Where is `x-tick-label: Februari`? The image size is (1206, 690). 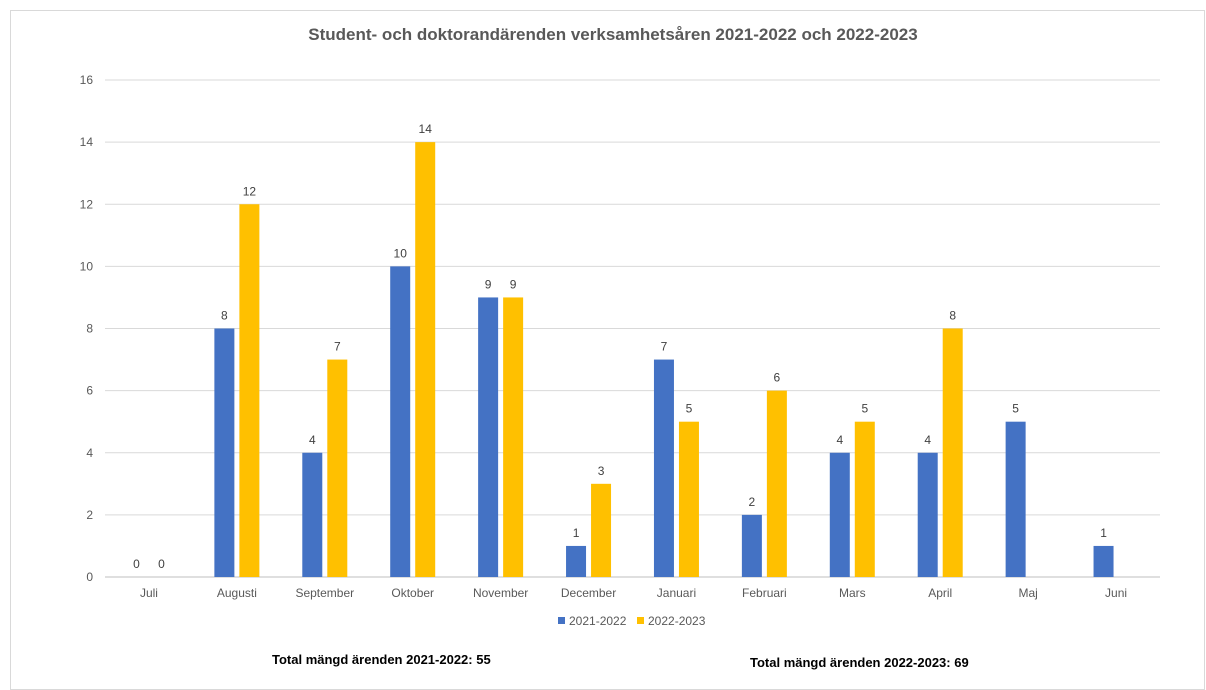 x-tick-label: Februari is located at coordinates (764, 593).